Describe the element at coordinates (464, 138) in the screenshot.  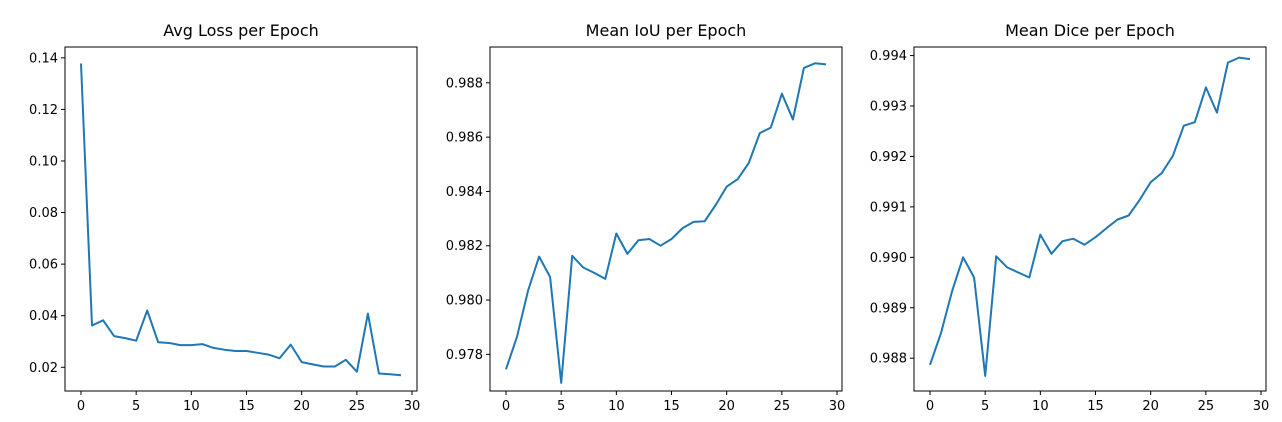
I see `y-tick-label: 0.986` at that location.